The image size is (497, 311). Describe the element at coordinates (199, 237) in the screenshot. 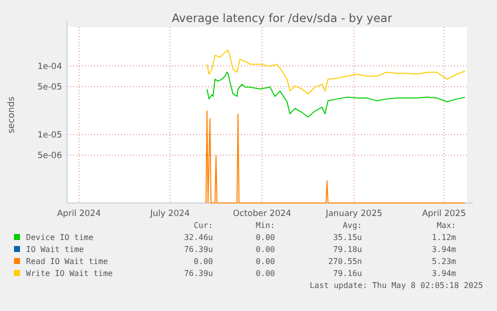

I see `text: 32.46u` at that location.